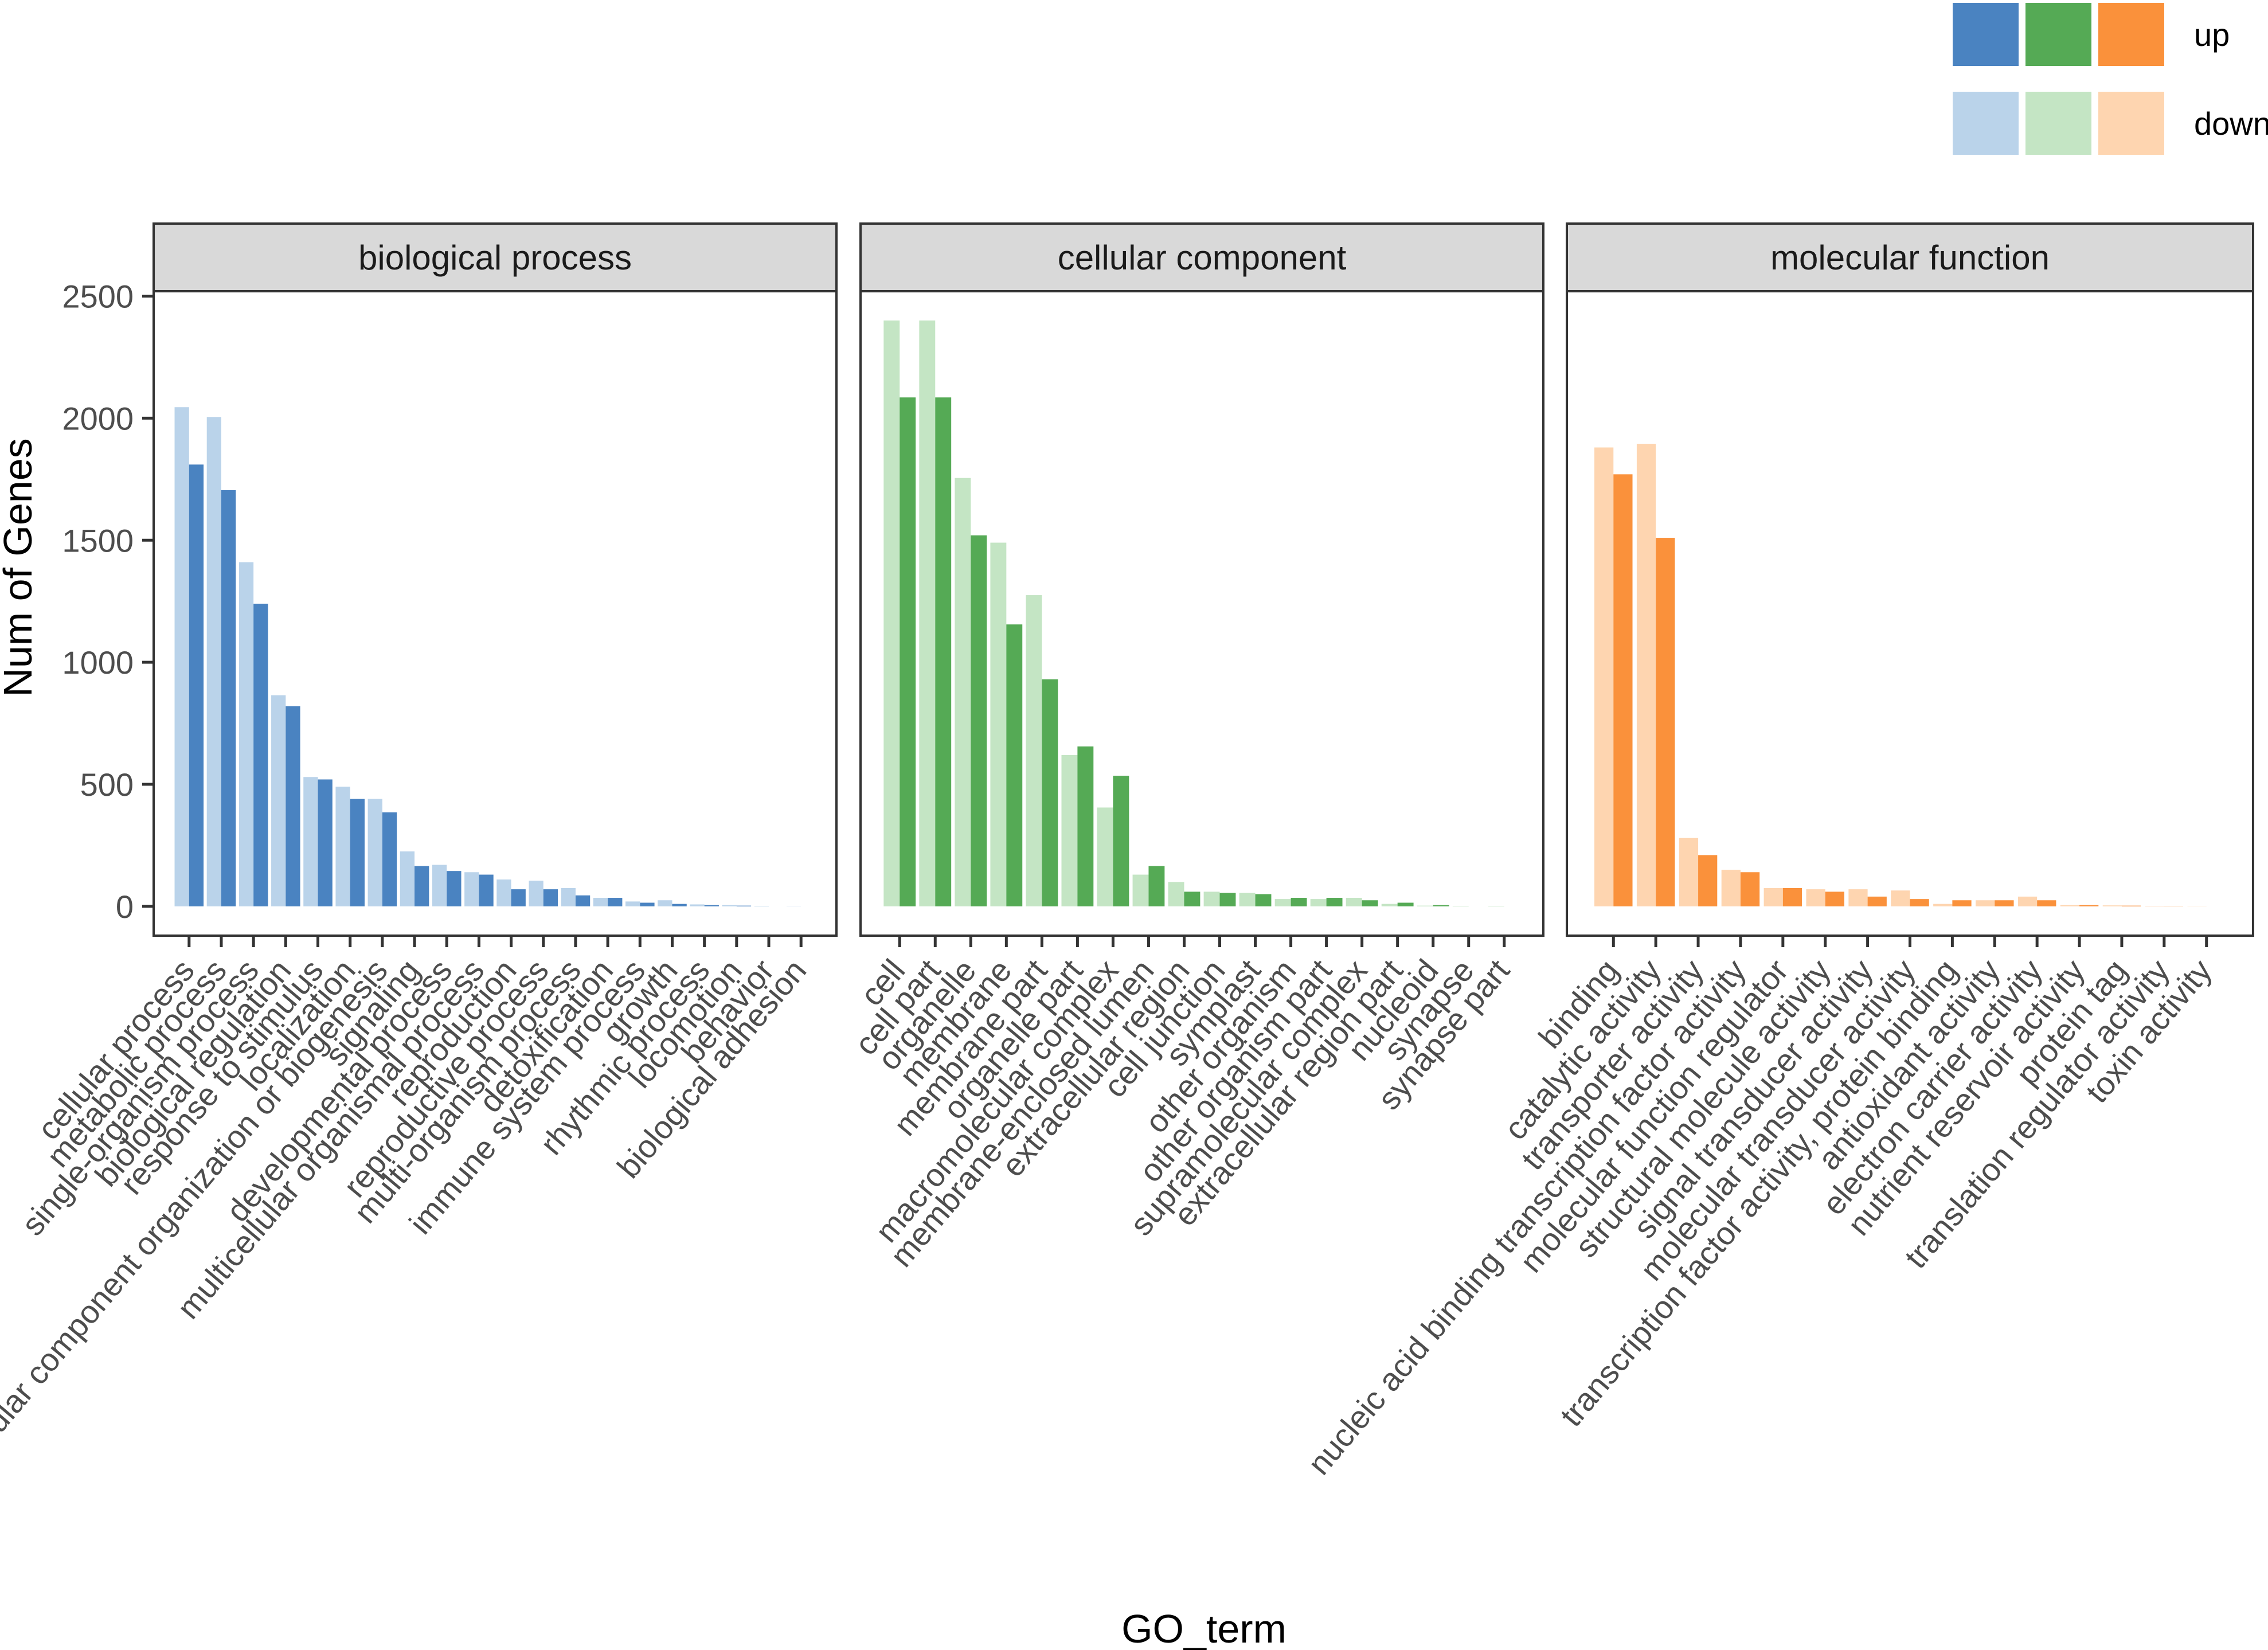 The width and height of the screenshot is (2268, 1650). What do you see at coordinates (1708, 880) in the screenshot?
I see `bar-up-transporter-activity` at bounding box center [1708, 880].